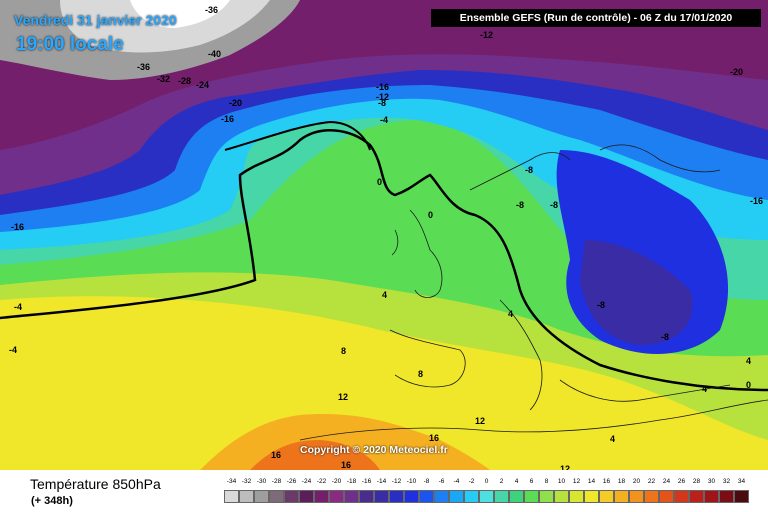  What do you see at coordinates (246, 481) in the screenshot?
I see `legend-tick-label: -32` at bounding box center [246, 481].